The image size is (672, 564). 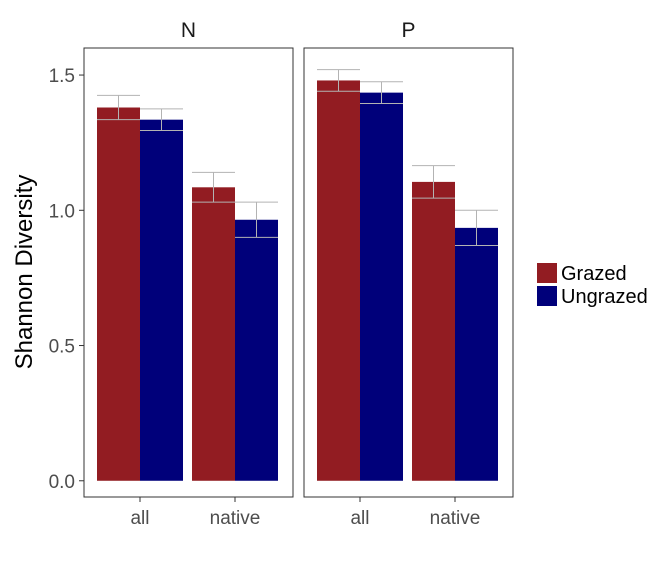 I want to click on legend-label: Grazed, so click(x=594, y=274).